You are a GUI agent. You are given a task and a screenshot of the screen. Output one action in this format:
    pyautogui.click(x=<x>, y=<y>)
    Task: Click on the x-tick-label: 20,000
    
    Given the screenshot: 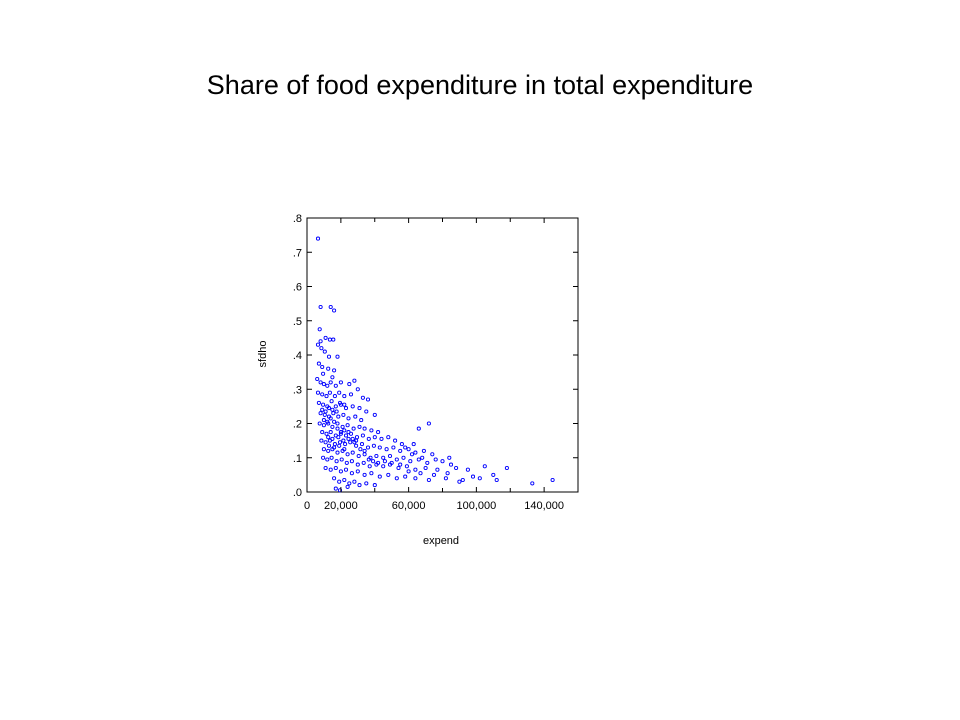 What is the action you would take?
    pyautogui.click(x=341, y=506)
    